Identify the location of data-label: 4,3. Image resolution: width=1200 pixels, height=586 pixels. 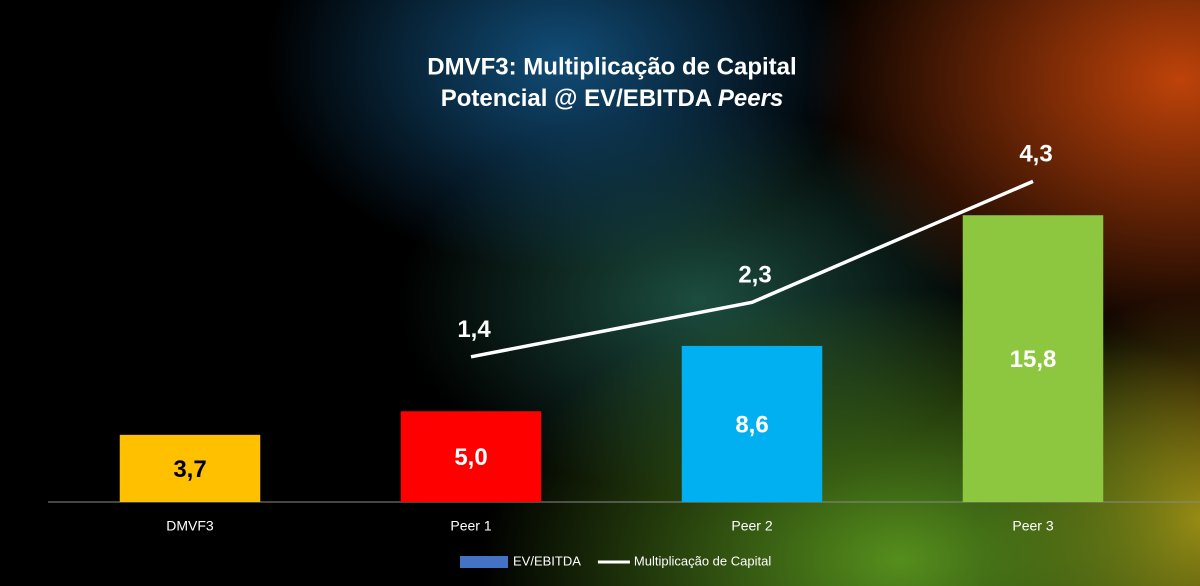
(1035, 154).